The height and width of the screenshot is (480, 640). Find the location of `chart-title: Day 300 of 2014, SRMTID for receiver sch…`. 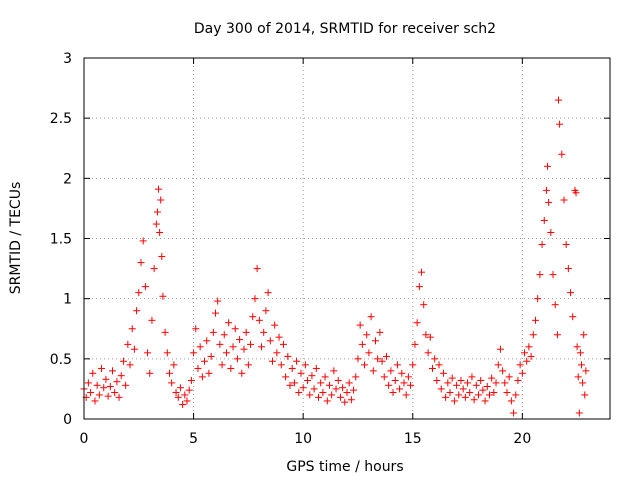

chart-title: Day 300 of 2014, SRMTID for receiver sch… is located at coordinates (345, 29).